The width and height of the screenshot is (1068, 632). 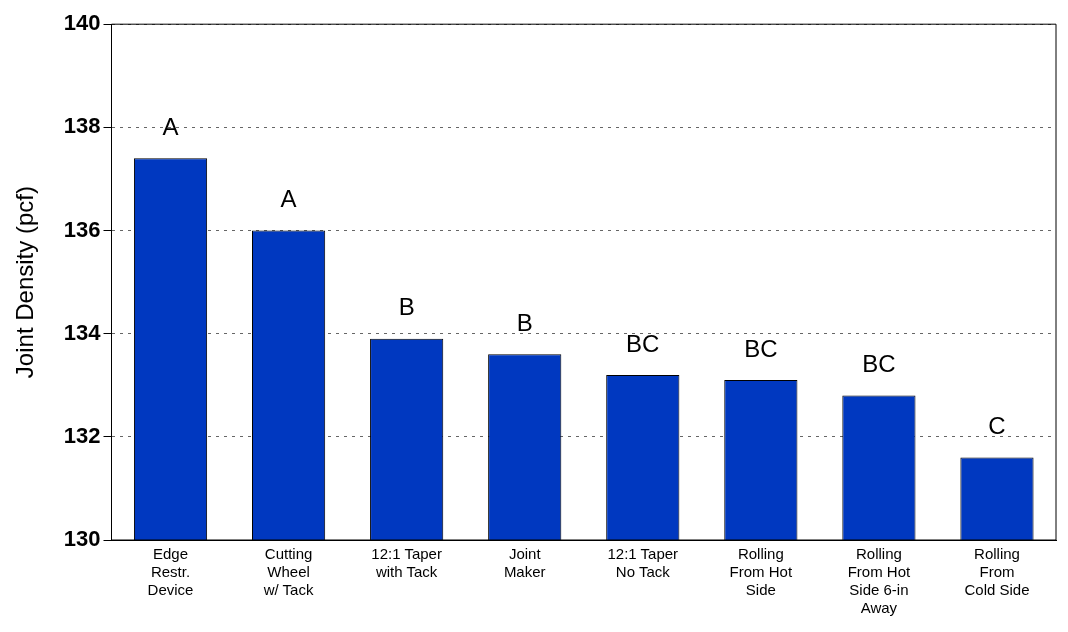 What do you see at coordinates (997, 426) in the screenshot?
I see `data-label: C` at bounding box center [997, 426].